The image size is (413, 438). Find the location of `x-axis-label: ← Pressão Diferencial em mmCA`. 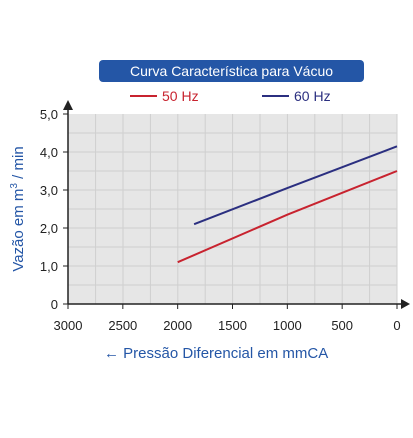

x-axis-label: ← Pressão Diferencial em mmCA is located at coordinates (216, 353).